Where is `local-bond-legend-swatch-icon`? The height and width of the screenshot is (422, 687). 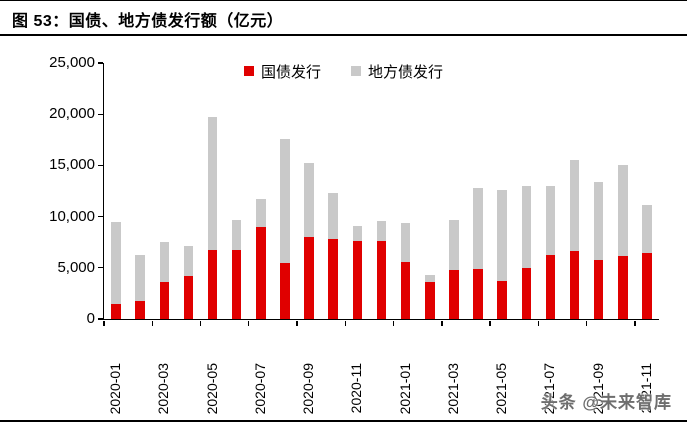
local-bond-legend-swatch-icon is located at coordinates (356, 71).